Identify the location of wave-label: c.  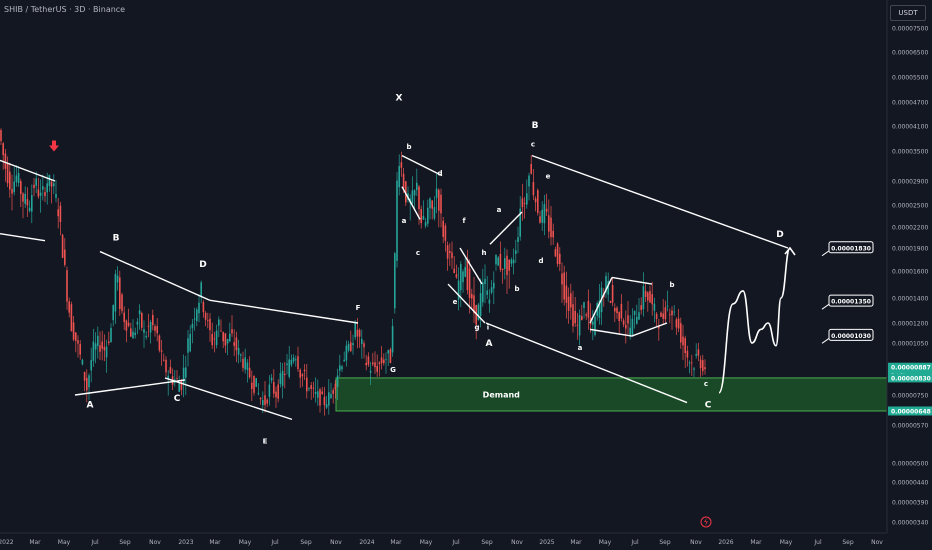
(533, 145).